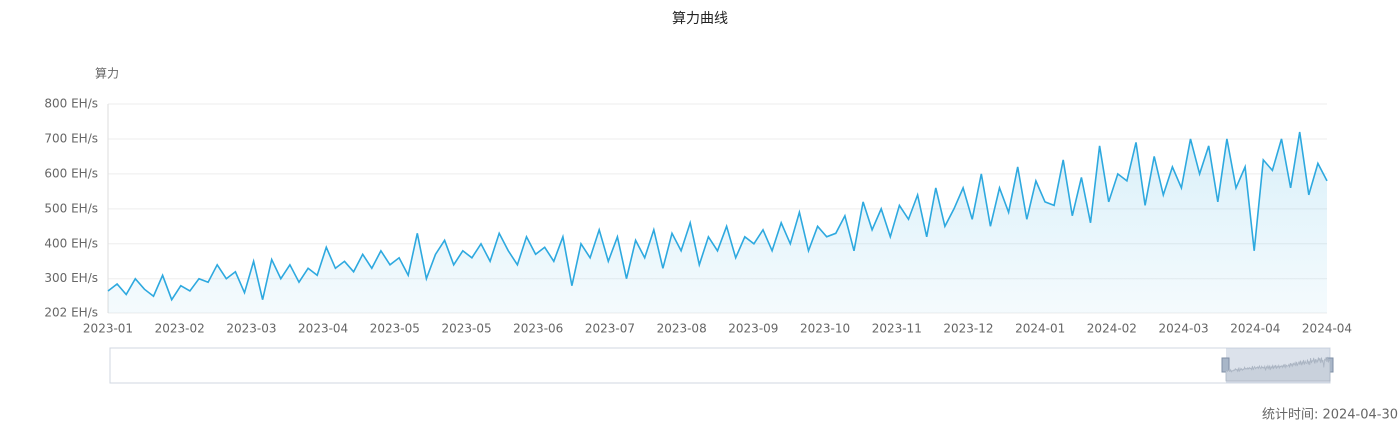 Image resolution: width=1400 pixels, height=425 pixels. What do you see at coordinates (71, 208) in the screenshot?
I see `y-tick-label: 500 EH/s` at bounding box center [71, 208].